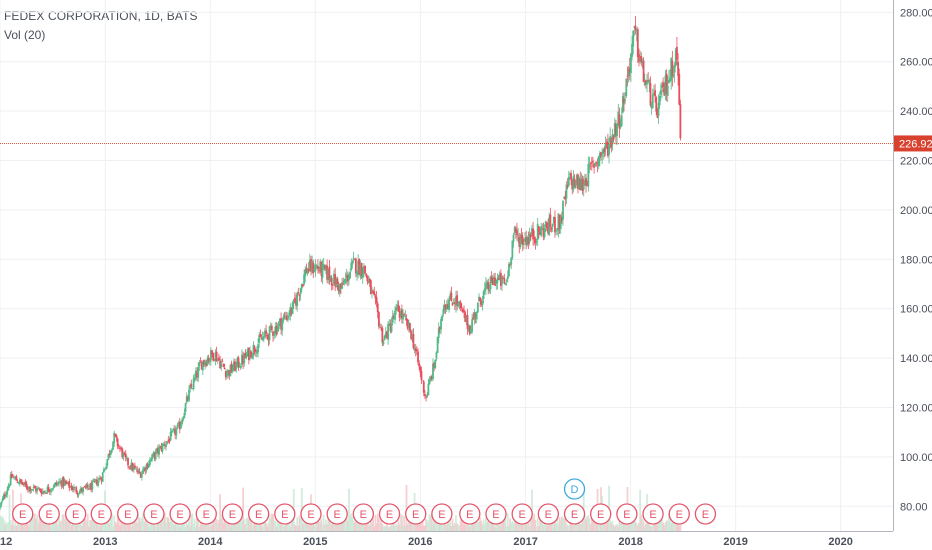 This screenshot has height=550, width=932. I want to click on price-tick-label: 280.00, so click(916, 13).